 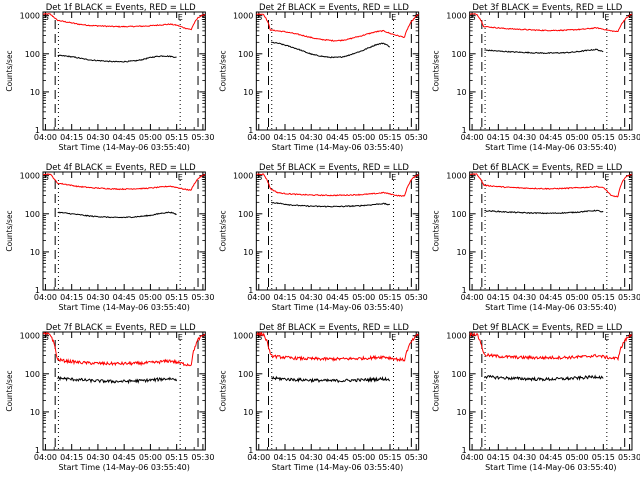 I want to click on chart-title: Det 2f BLACK = Events, RED = LLD, so click(x=334, y=8).